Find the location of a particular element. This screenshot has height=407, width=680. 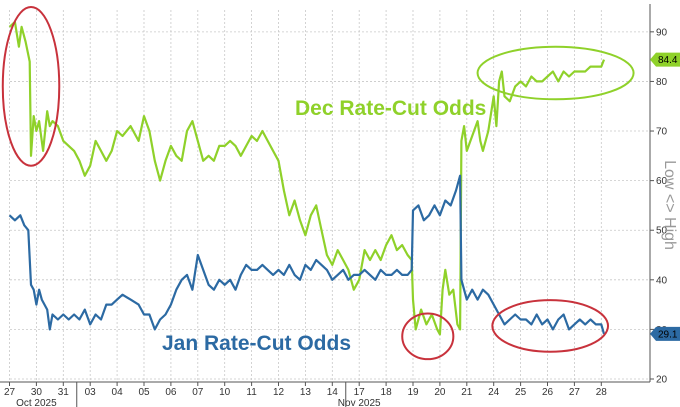

y-tick-label: 70 is located at coordinates (662, 132).